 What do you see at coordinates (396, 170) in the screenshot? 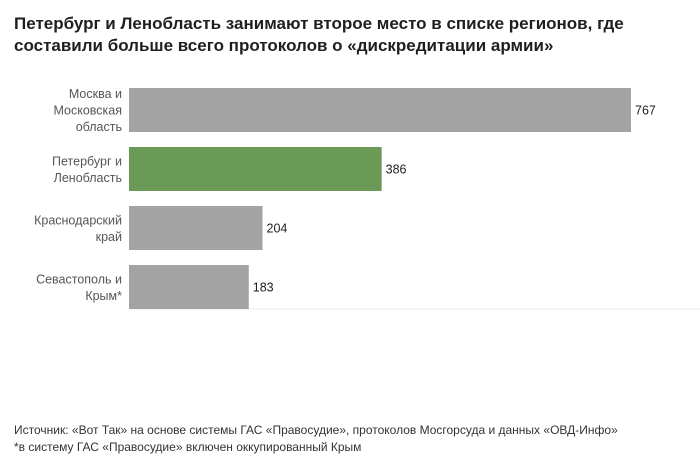
I see `value-label-1: 386` at bounding box center [396, 170].